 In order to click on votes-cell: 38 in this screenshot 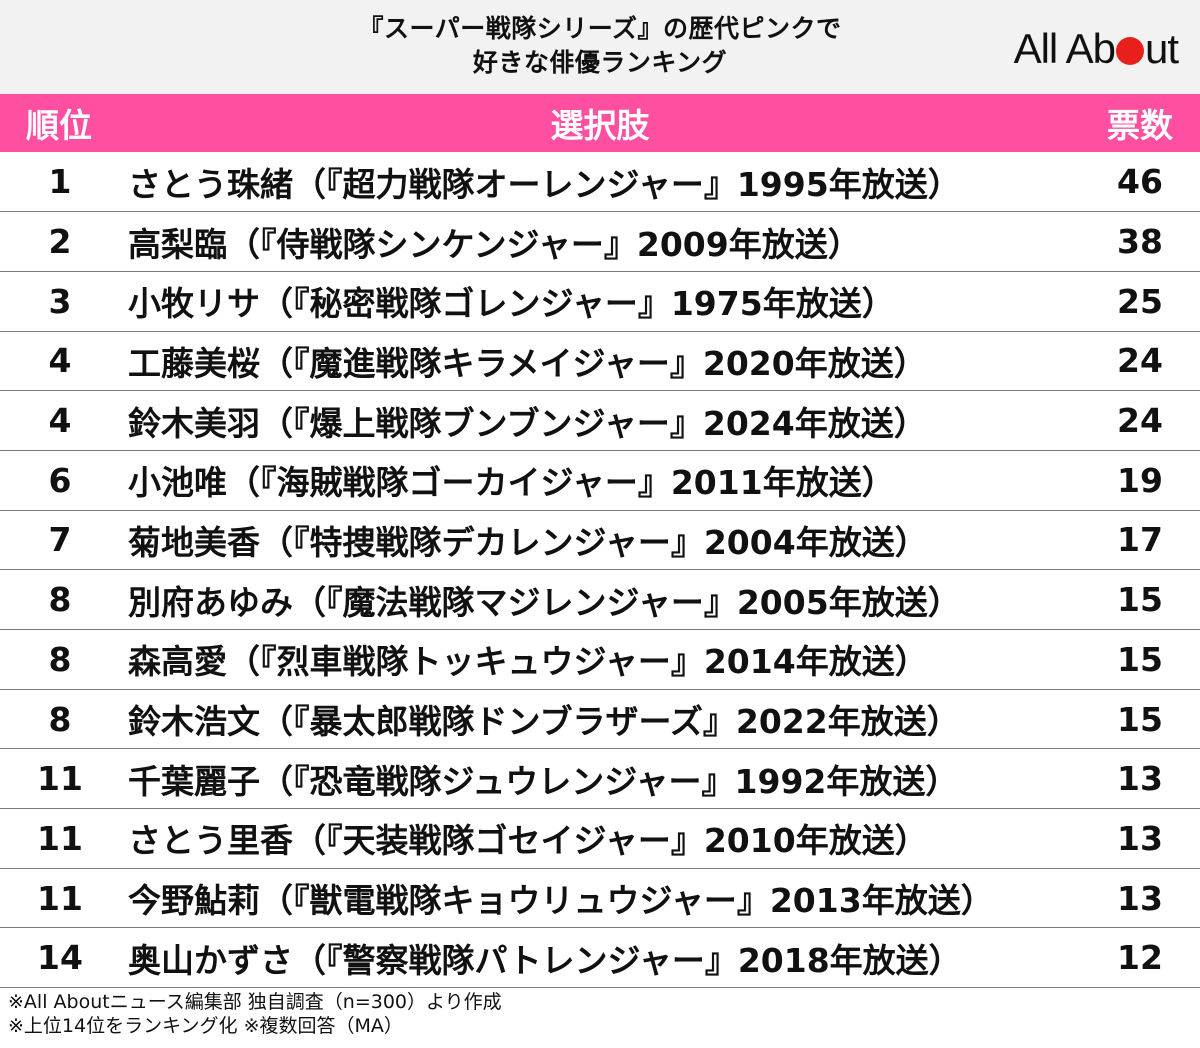, I will do `click(1140, 242)`.